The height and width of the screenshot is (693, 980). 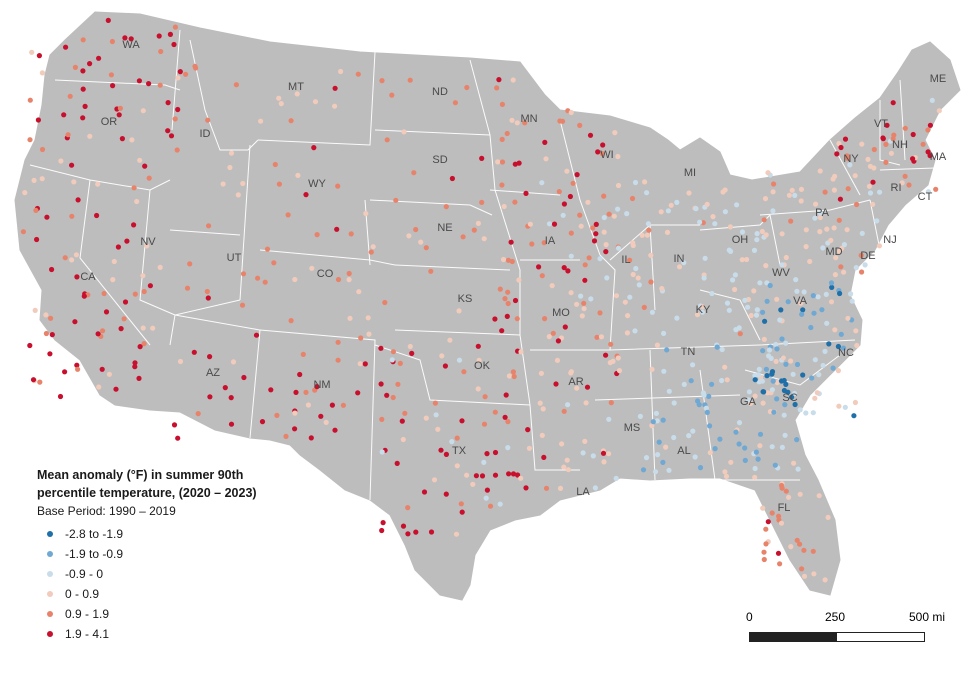 I want to click on state-label-in: IN, so click(x=679, y=259).